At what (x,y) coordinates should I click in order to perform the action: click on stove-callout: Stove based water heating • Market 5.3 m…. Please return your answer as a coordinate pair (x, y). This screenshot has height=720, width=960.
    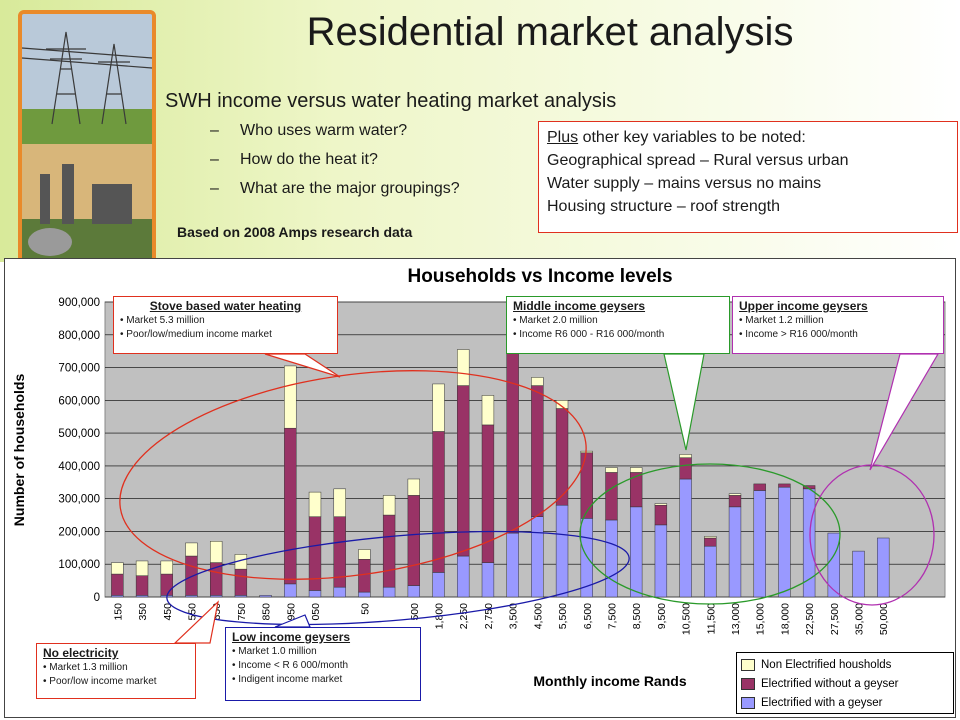
    Looking at the image, I should click on (225, 325).